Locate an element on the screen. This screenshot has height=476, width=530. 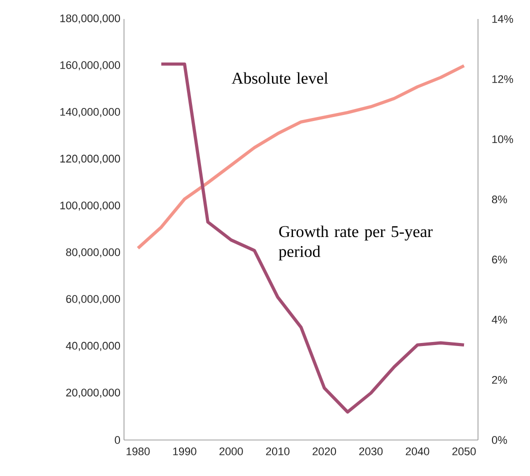
y2-tick-label: 10% is located at coordinates (503, 139).